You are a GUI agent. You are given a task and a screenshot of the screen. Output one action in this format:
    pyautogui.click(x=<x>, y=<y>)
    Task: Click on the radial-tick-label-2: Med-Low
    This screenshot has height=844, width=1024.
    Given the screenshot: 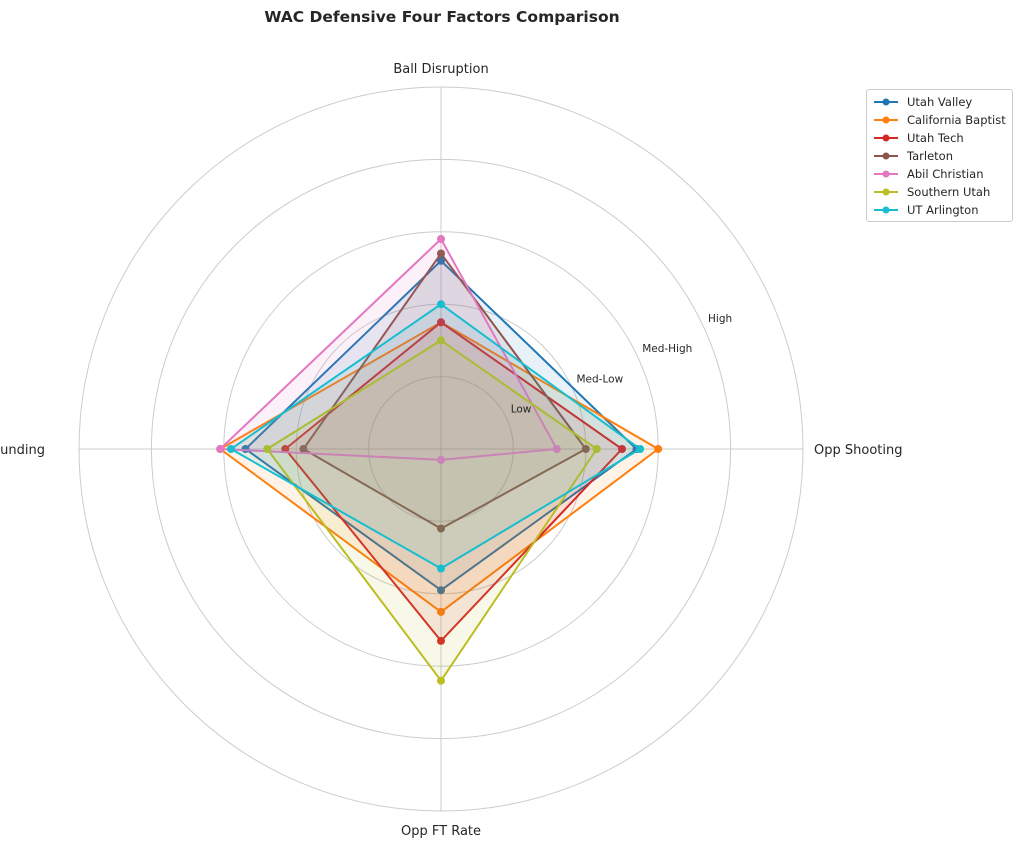 What is the action you would take?
    pyautogui.click(x=600, y=379)
    